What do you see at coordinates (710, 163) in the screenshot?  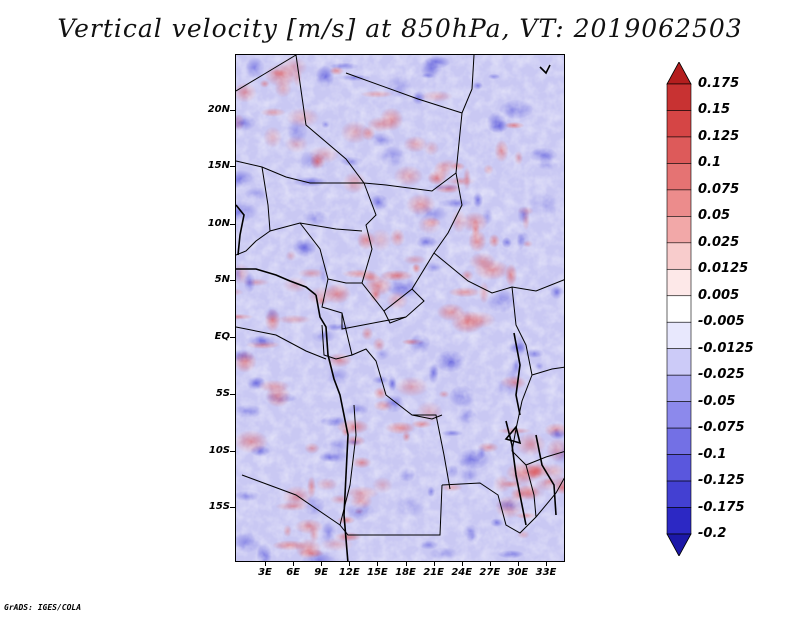 I see `colorbar-level-label: 0.1` at bounding box center [710, 163].